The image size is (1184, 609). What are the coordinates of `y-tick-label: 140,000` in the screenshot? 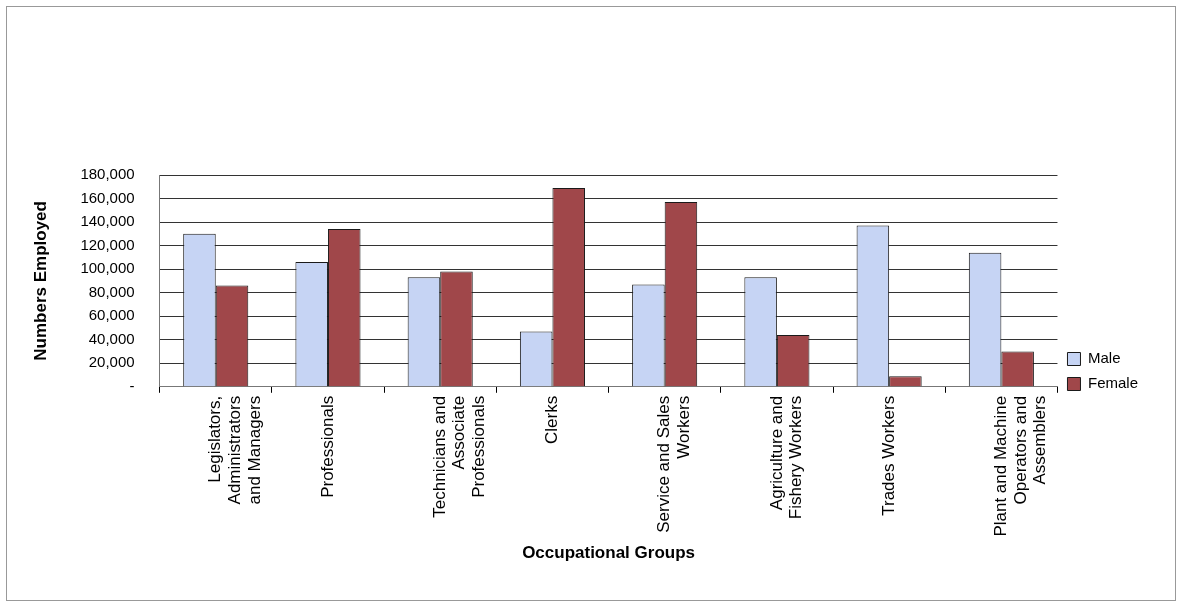 It's located at (107, 221).